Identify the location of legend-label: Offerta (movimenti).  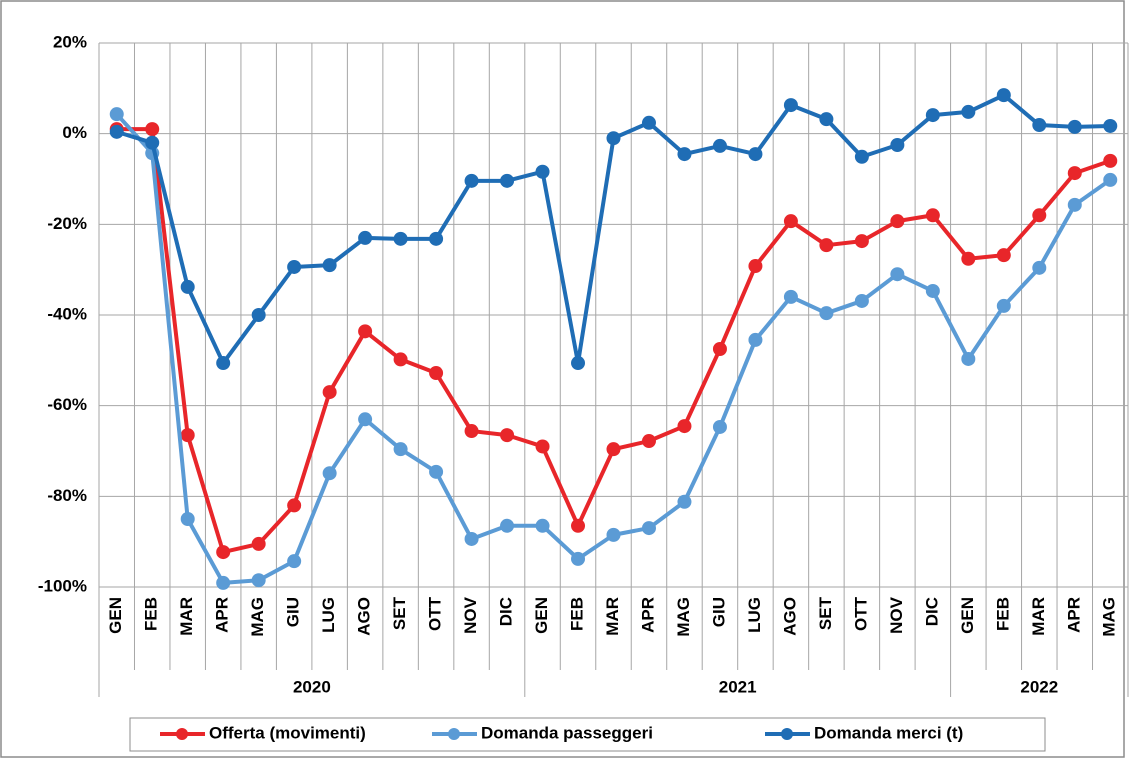
(287, 732).